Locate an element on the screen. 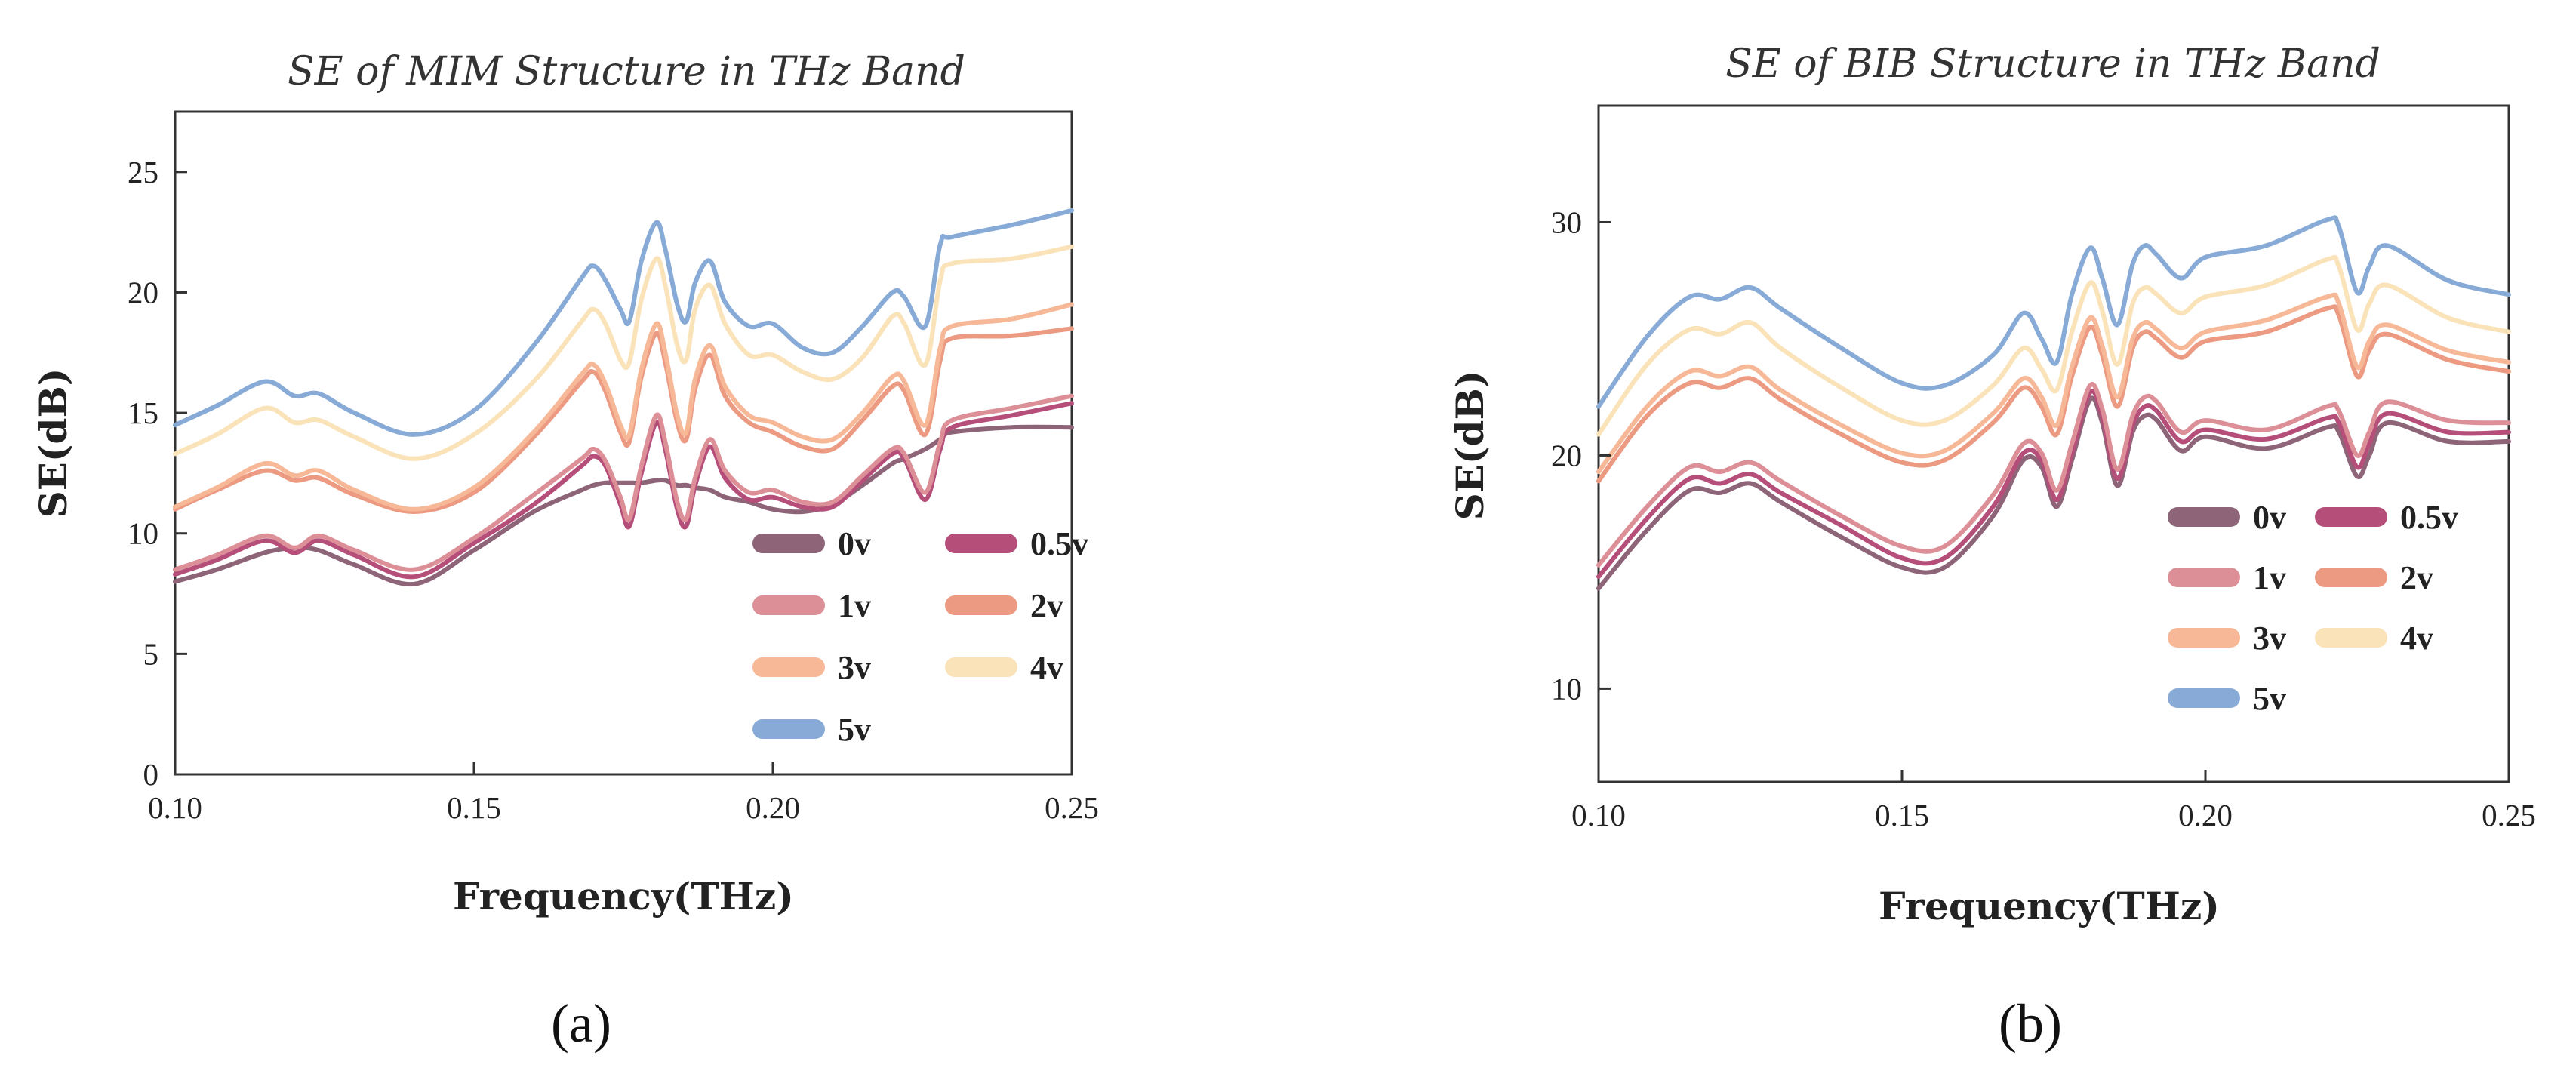 Image resolution: width=2576 pixels, height=1077 pixels. chart-b-series-line-5v is located at coordinates (2053, 312).